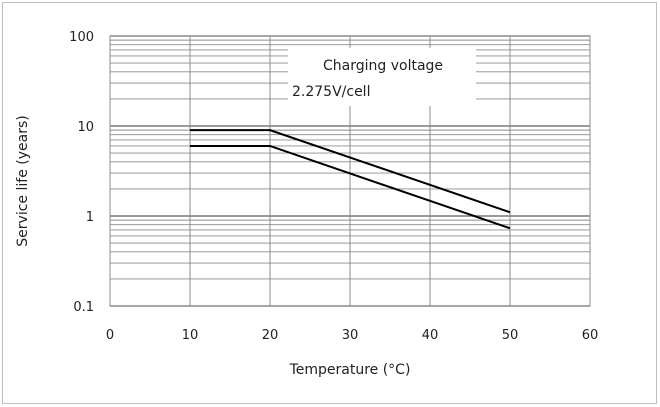  I want to click on annotation-background, so click(382, 77).